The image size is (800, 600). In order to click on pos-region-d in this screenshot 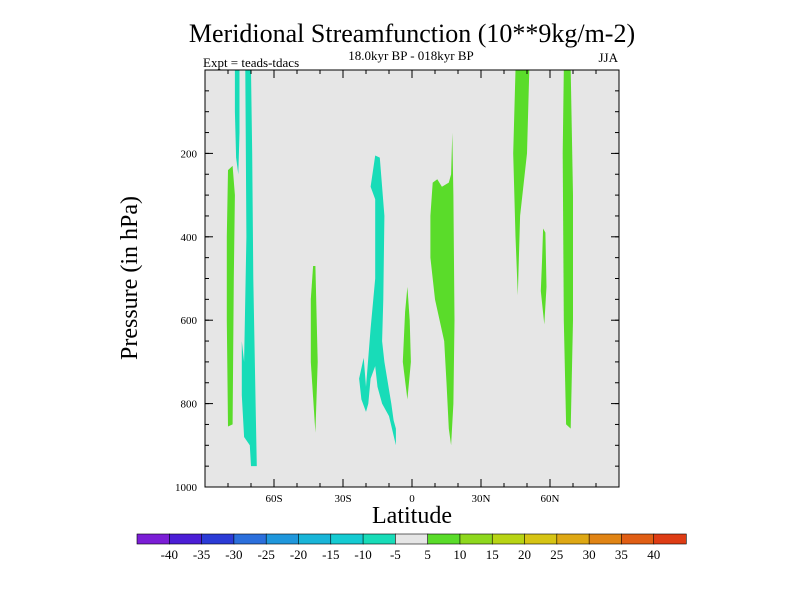, I will do `click(442, 289)`.